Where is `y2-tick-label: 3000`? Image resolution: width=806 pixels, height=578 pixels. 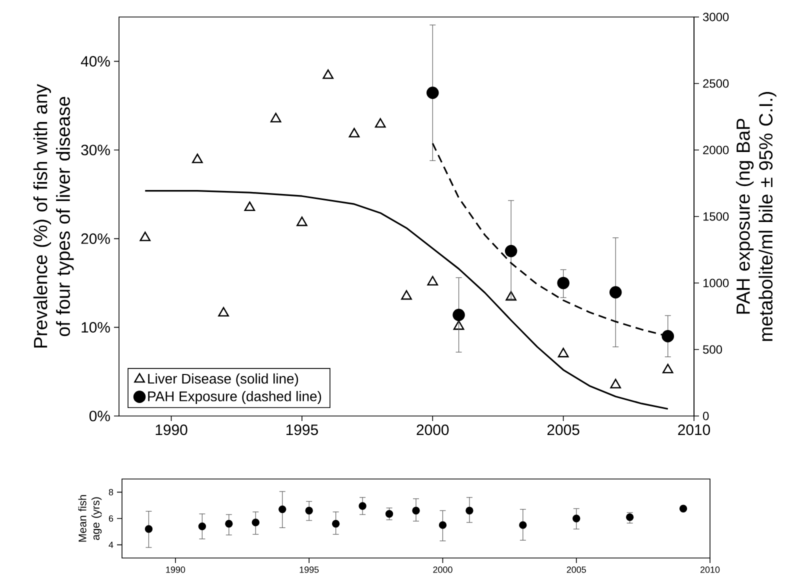 y2-tick-label: 3000 is located at coordinates (715, 17).